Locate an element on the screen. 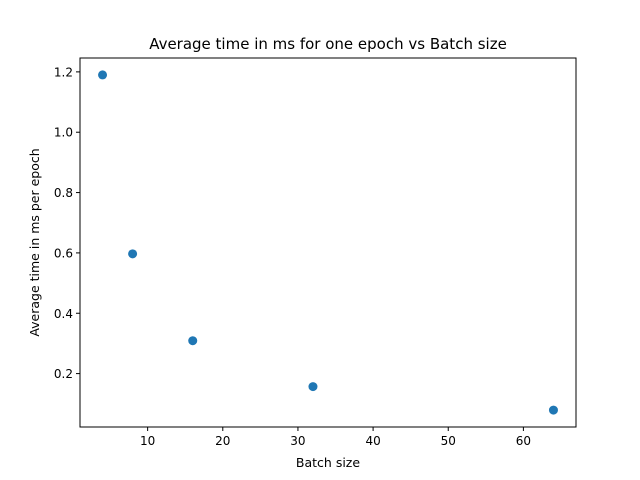 The width and height of the screenshot is (640, 480). x-axis-ticks: 10 20 30 40 50 60 is located at coordinates (335, 437).